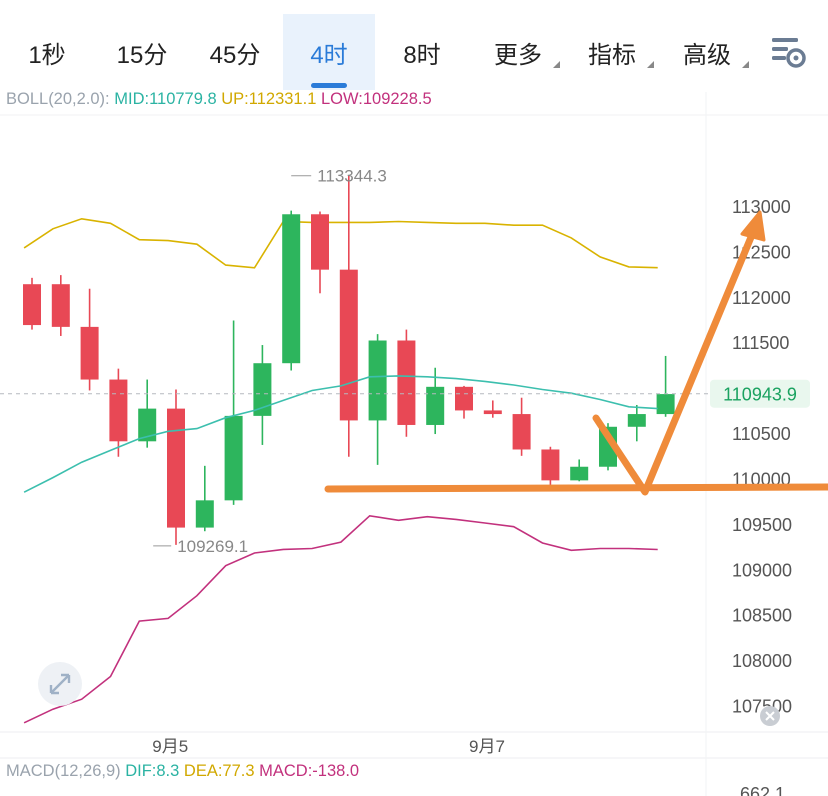 This screenshot has height=796, width=828. I want to click on timeframe-tab-bar: 1秒 15分 45分 4时 8时 更多 指标 高级, so click(414, 45).